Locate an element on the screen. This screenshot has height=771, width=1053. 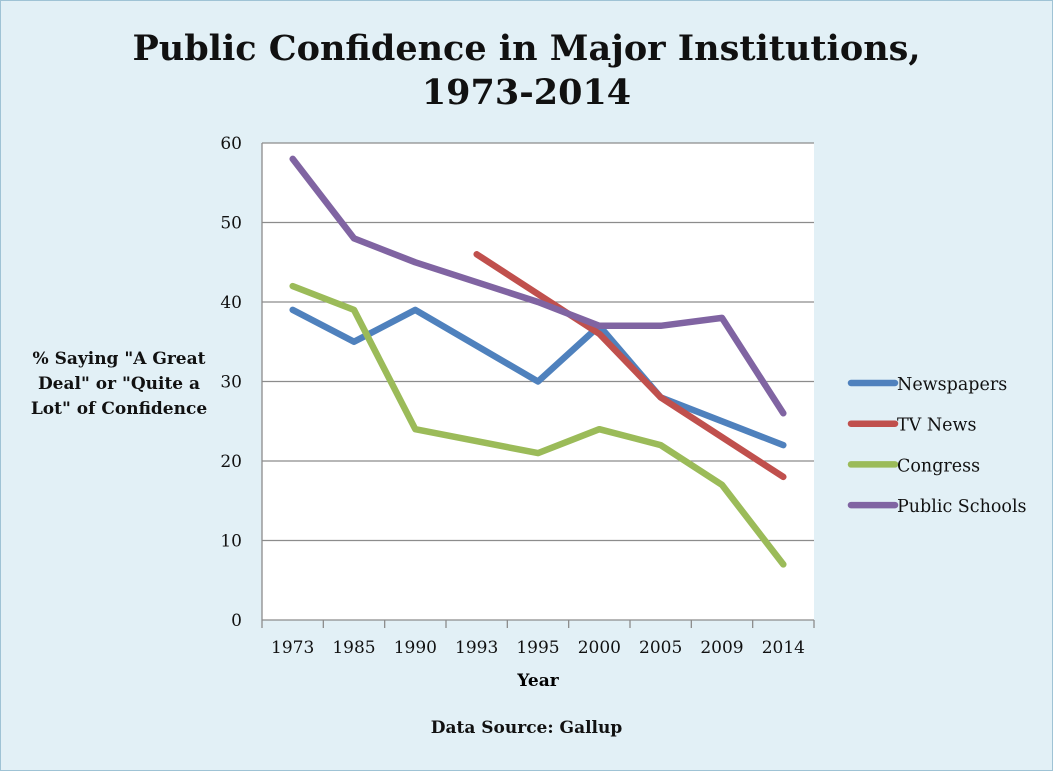
x-tick-label: 1993 is located at coordinates (476, 648).